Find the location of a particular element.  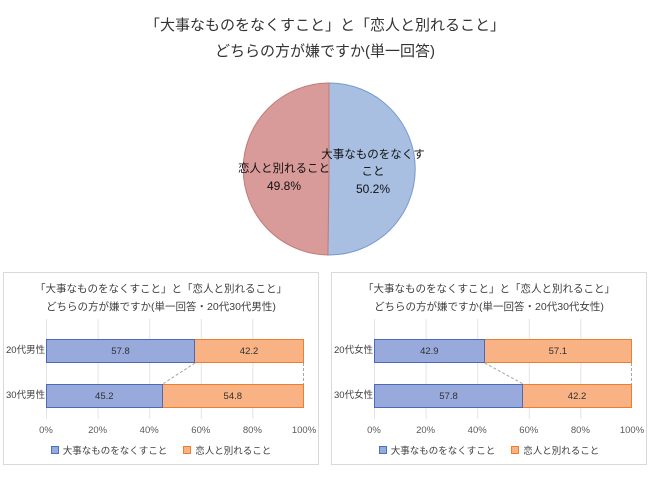

category-label-men-20s: 20代男性 is located at coordinates (26, 350).